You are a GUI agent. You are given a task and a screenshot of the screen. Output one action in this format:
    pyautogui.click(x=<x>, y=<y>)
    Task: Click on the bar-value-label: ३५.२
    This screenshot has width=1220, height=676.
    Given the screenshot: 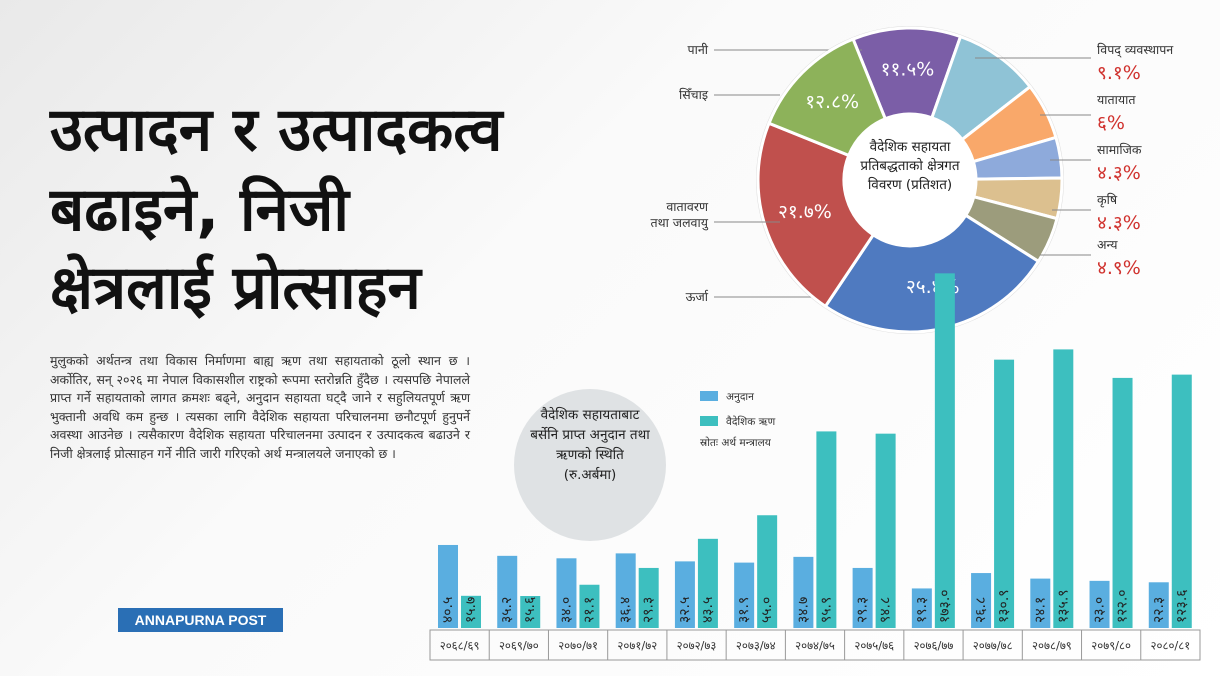 What is the action you would take?
    pyautogui.click(x=507, y=610)
    